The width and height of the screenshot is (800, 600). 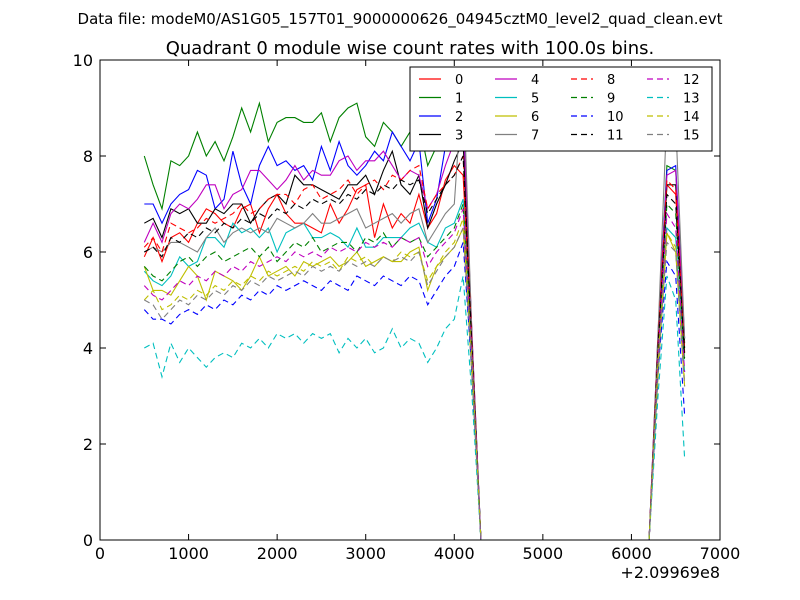 I want to click on x-tick-label-1000: 1000, so click(x=188, y=553).